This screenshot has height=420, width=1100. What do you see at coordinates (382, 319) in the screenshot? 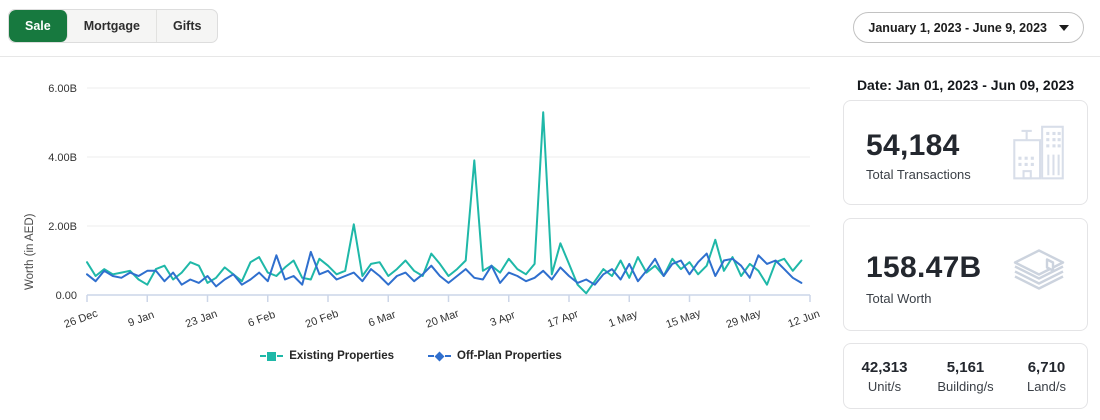
I see `svg-text: 6 Mar` at bounding box center [382, 319].